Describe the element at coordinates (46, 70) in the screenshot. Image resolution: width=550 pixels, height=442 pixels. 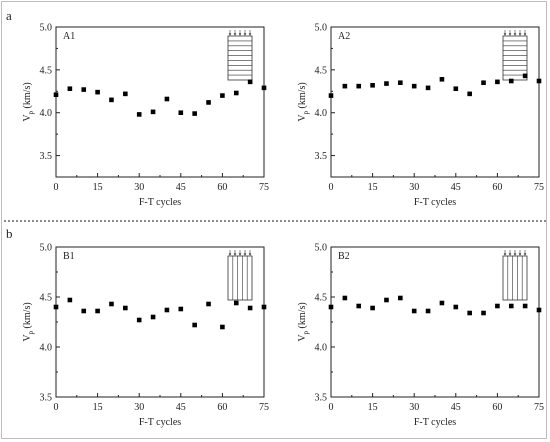
I see `y-tick-label: 4.5` at that location.